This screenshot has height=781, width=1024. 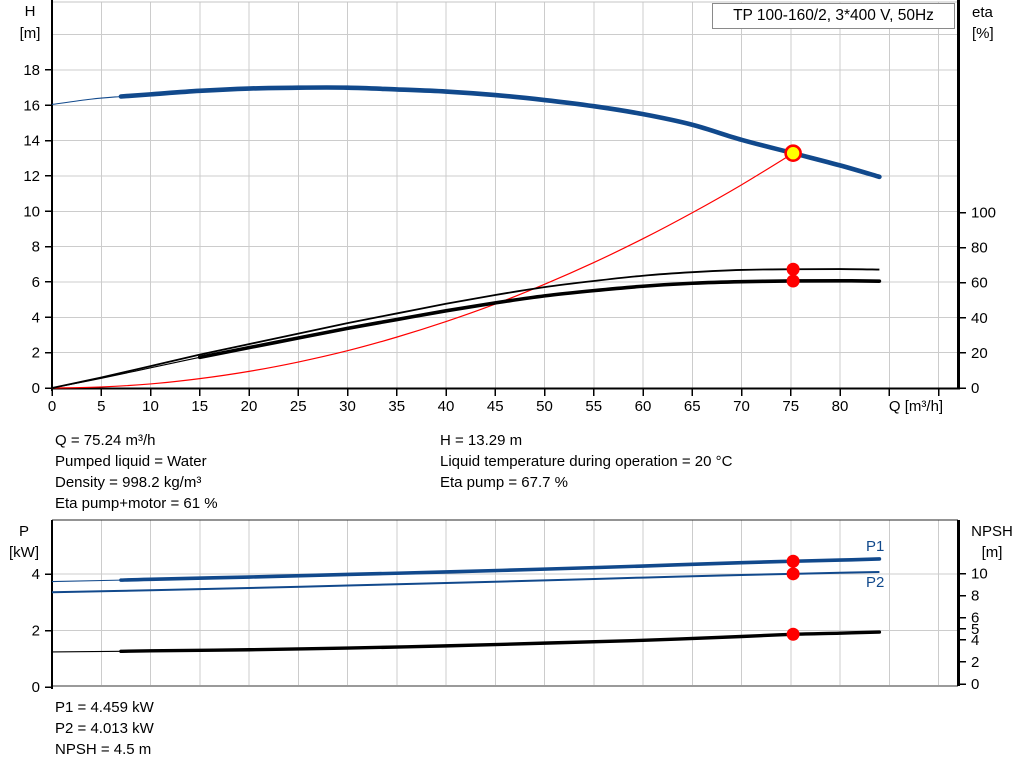 What do you see at coordinates (979, 353) in the screenshot?
I see `right-axis-tick-label: 20` at bounding box center [979, 353].